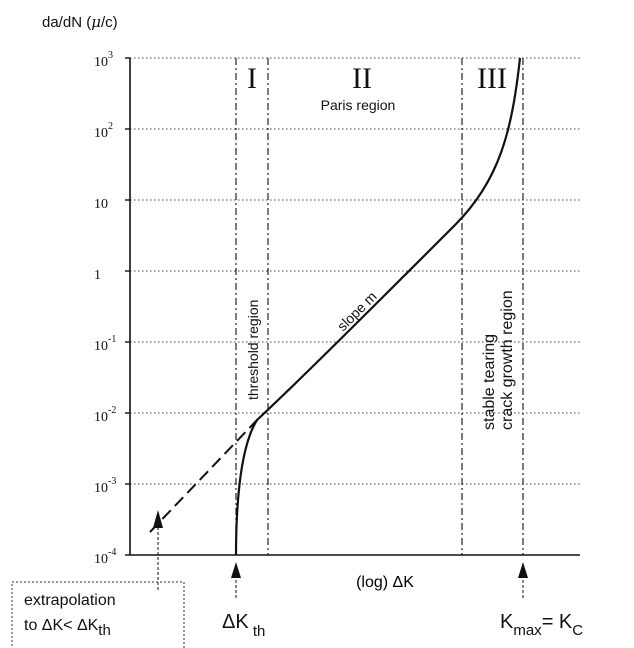 The width and height of the screenshot is (634, 648). I want to click on y-axis-label: da/dN (μ/c), so click(80, 22).